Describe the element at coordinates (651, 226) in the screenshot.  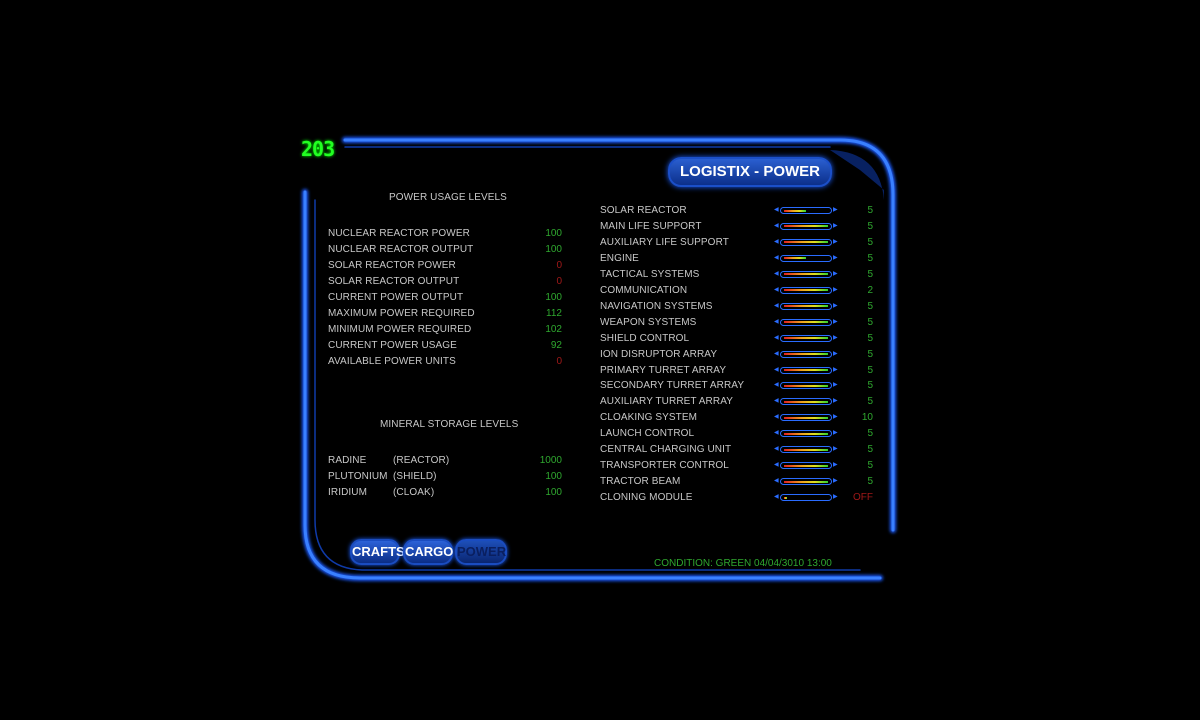
I see `system-label: MAIN LIFE SUPPORT` at that location.